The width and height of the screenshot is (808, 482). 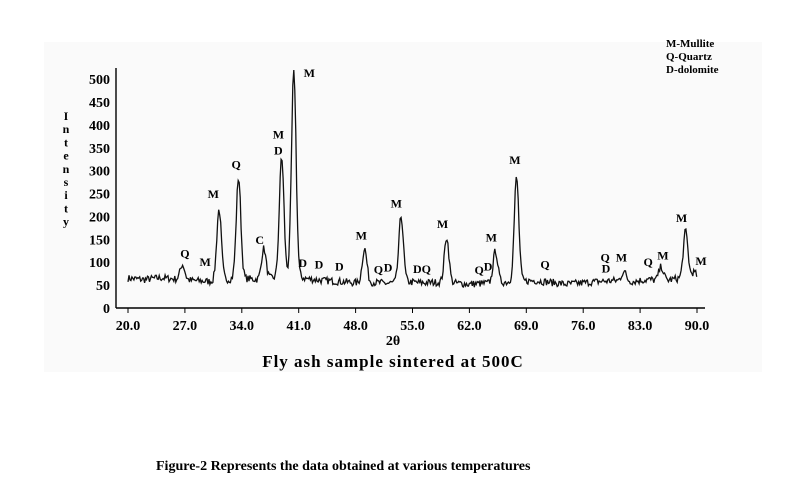 What do you see at coordinates (66, 222) in the screenshot?
I see `y-label-char: y` at bounding box center [66, 222].